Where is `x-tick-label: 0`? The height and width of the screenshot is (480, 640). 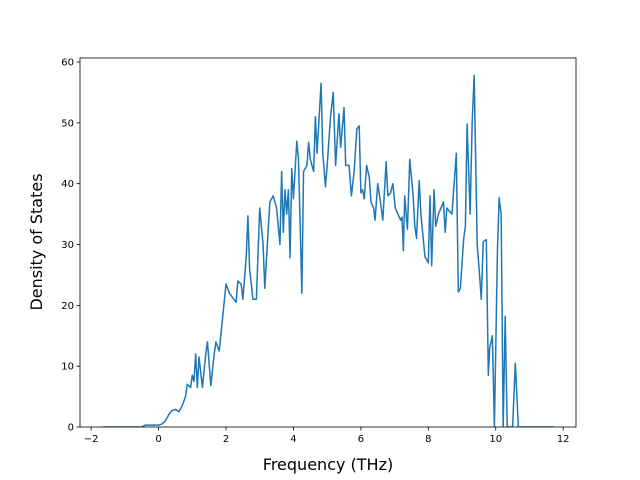 x-tick-label: 0 is located at coordinates (158, 439).